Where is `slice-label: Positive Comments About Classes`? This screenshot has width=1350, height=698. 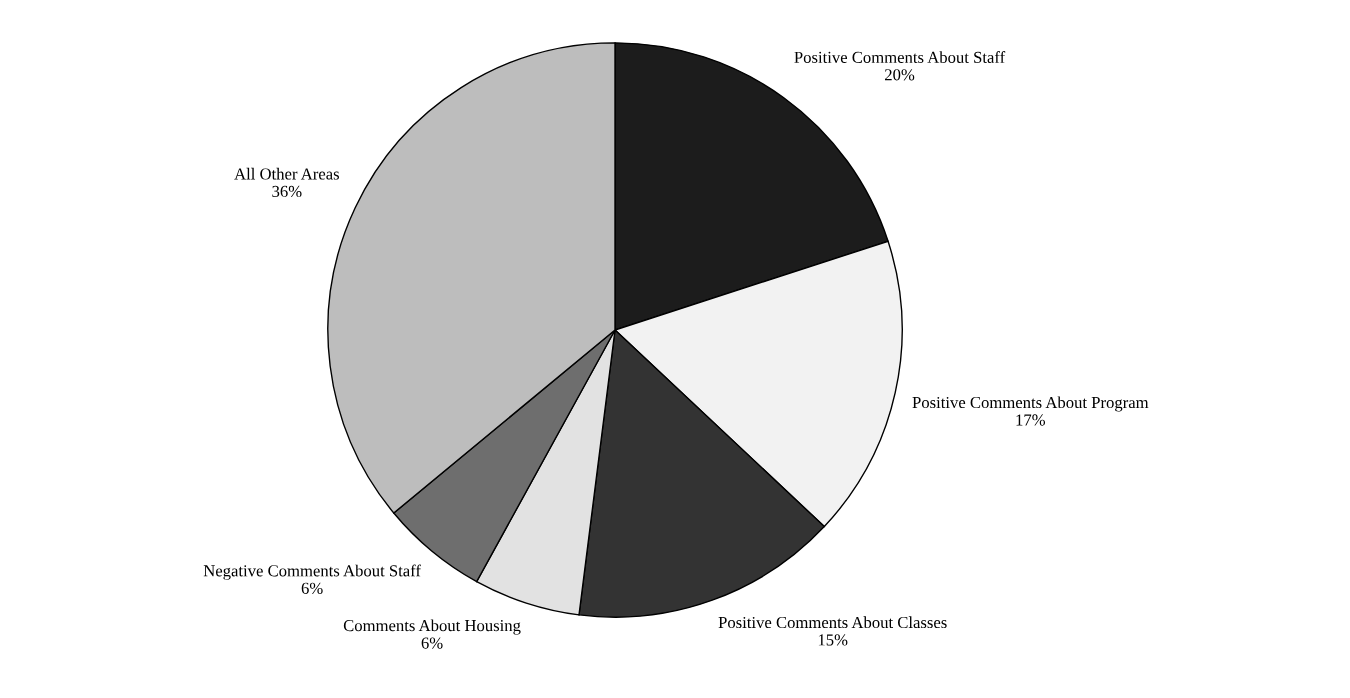
slice-label: Positive Comments About Classes is located at coordinates (832, 622).